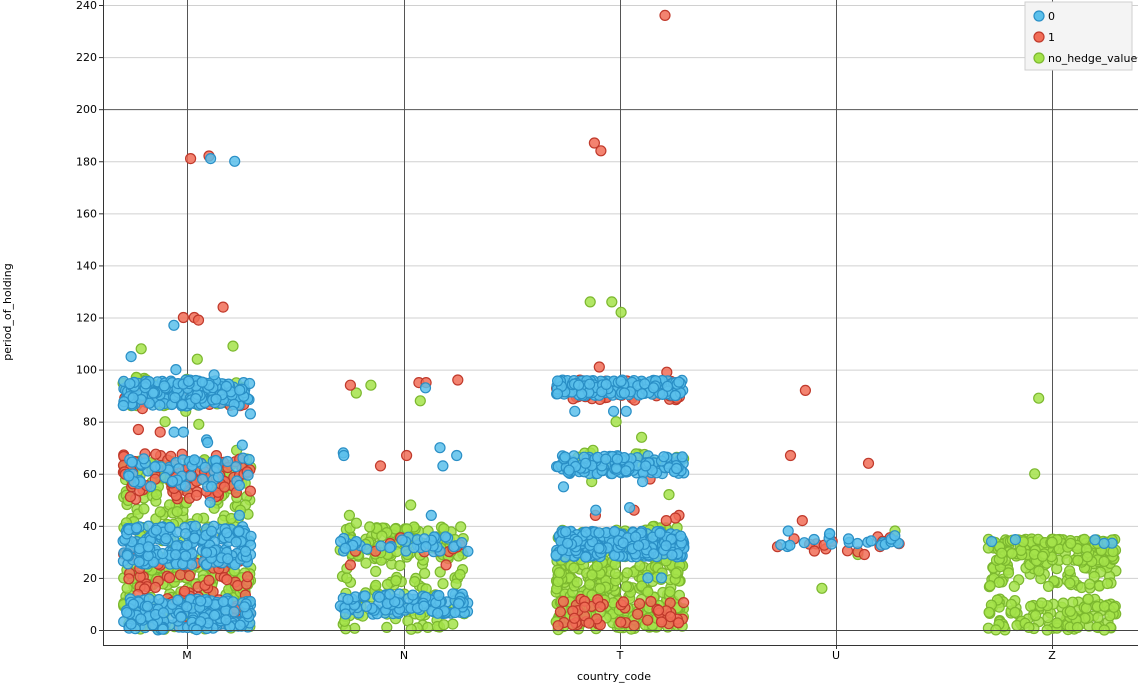 This screenshot has height=683, width=1138. Describe the element at coordinates (1095, 540) in the screenshot. I see `point-0-Z` at that location.